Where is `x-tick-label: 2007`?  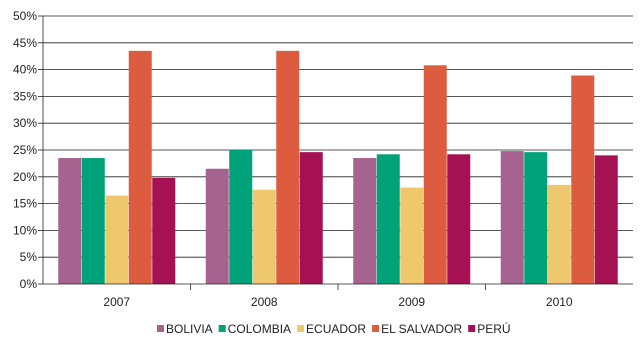
x-tick-label: 2007 is located at coordinates (116, 302).